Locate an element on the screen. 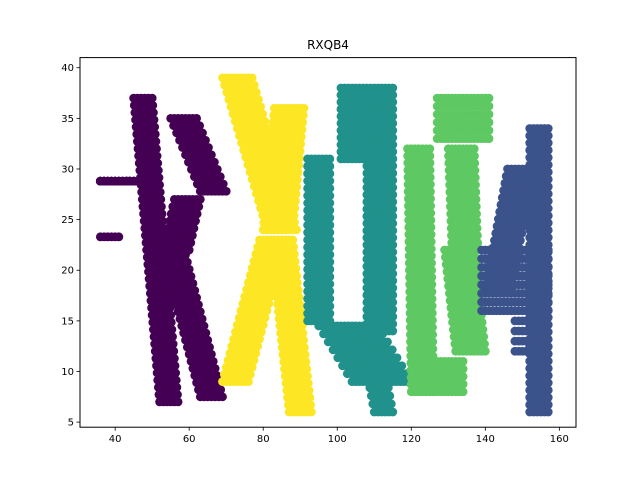 This screenshot has height=480, width=640. y-axis: 5 10 15 20 25 30 35 40 is located at coordinates (70, 246).